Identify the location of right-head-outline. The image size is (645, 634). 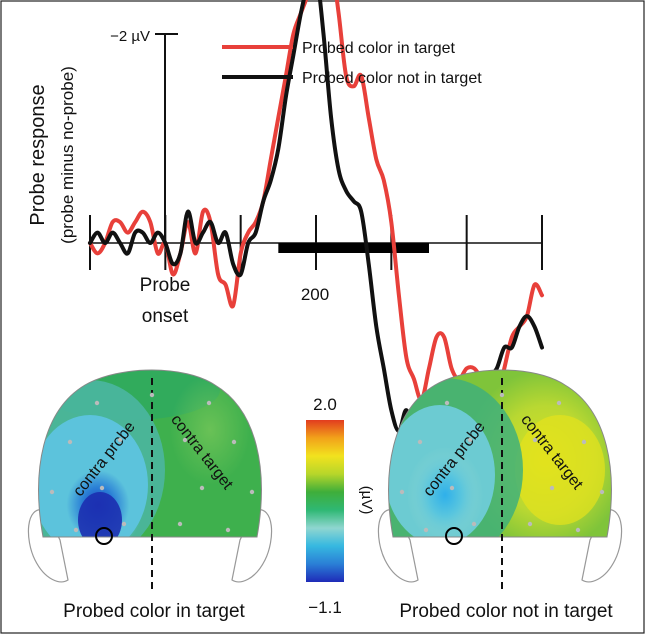
(500, 453).